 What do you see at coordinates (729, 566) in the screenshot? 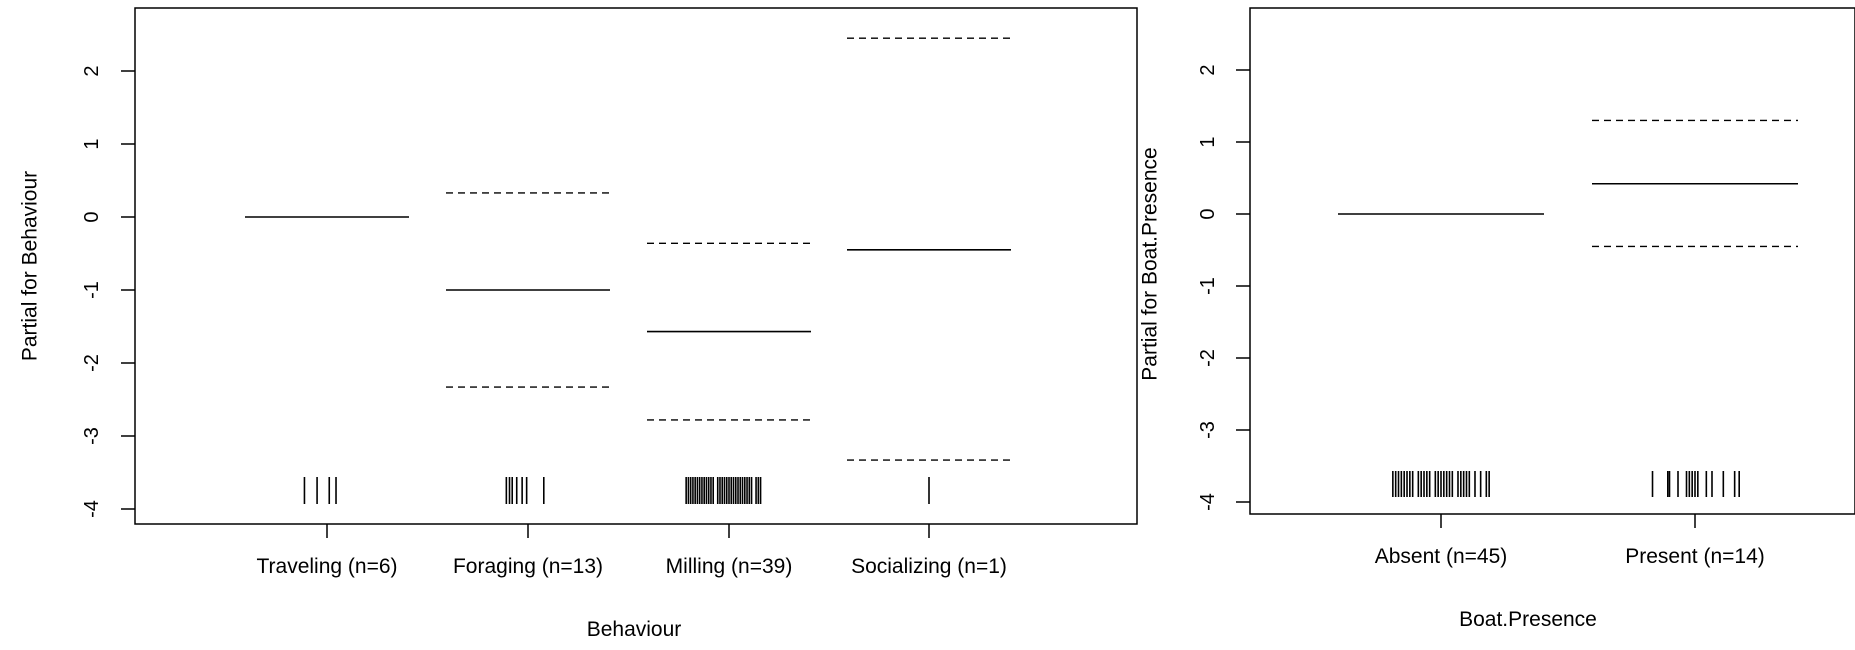
I see `category-label: Milling (n=39)` at bounding box center [729, 566].